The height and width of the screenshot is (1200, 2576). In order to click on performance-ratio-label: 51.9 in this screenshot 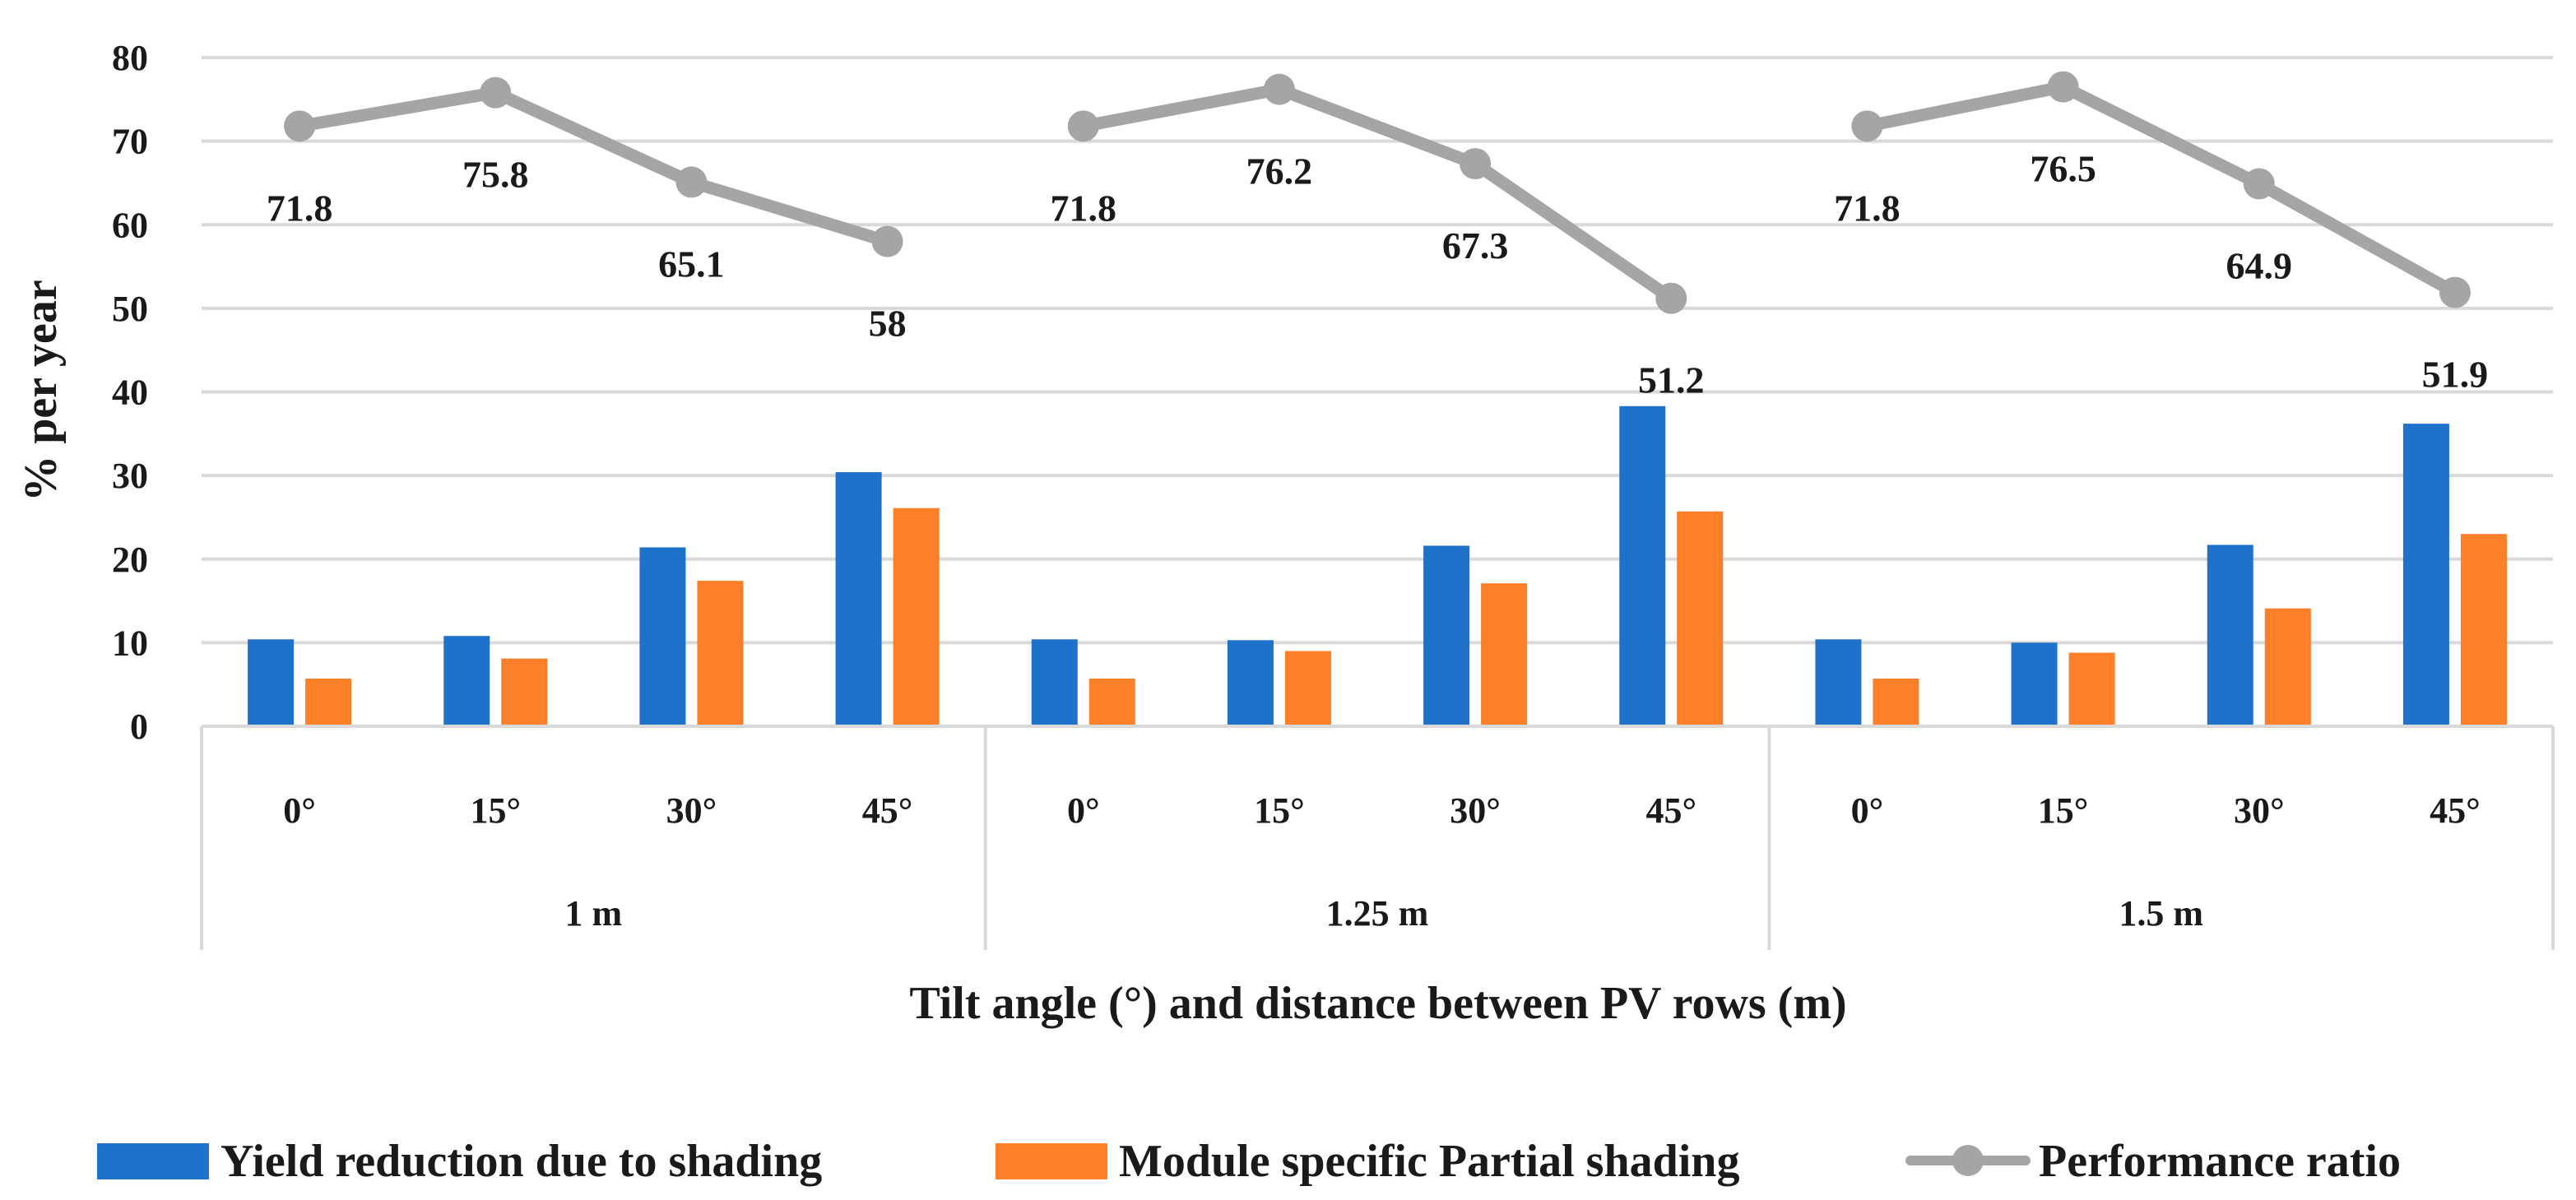, I will do `click(2455, 375)`.